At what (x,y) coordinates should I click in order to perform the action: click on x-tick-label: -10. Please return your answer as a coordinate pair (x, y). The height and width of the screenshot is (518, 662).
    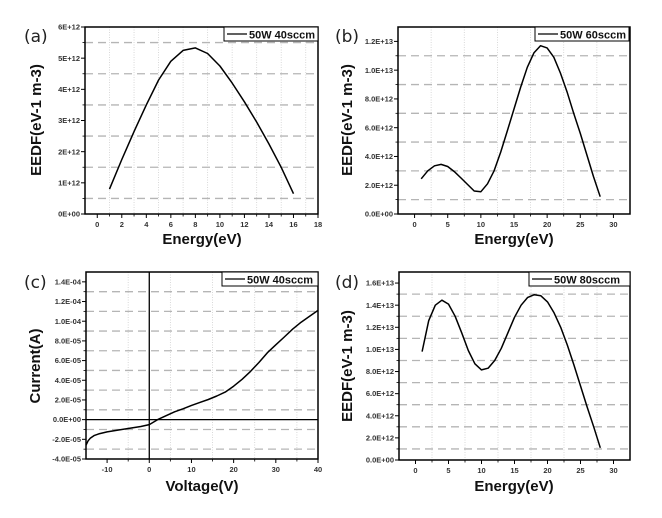
    Looking at the image, I should click on (107, 469).